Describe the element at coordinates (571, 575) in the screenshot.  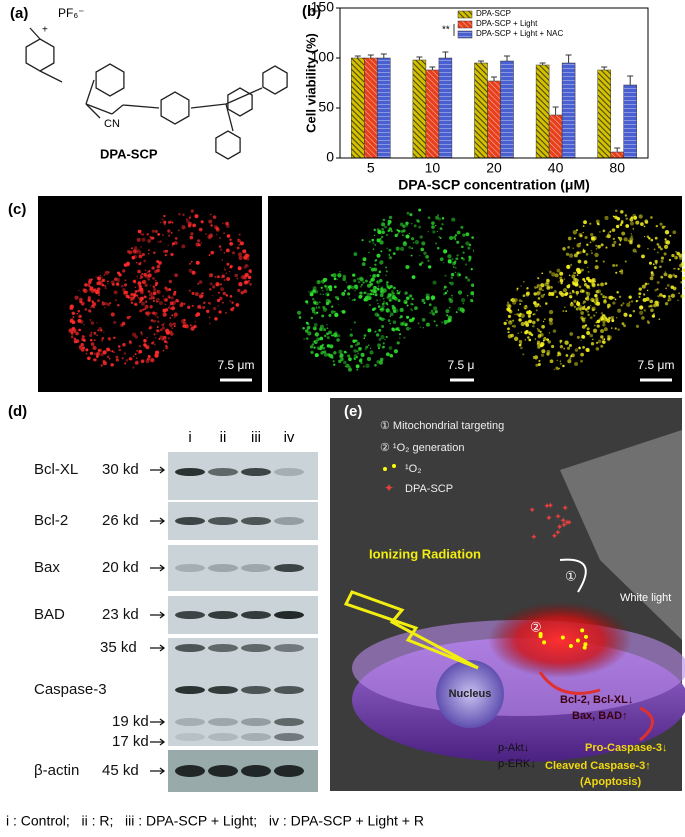
I see `step-label: ①` at that location.